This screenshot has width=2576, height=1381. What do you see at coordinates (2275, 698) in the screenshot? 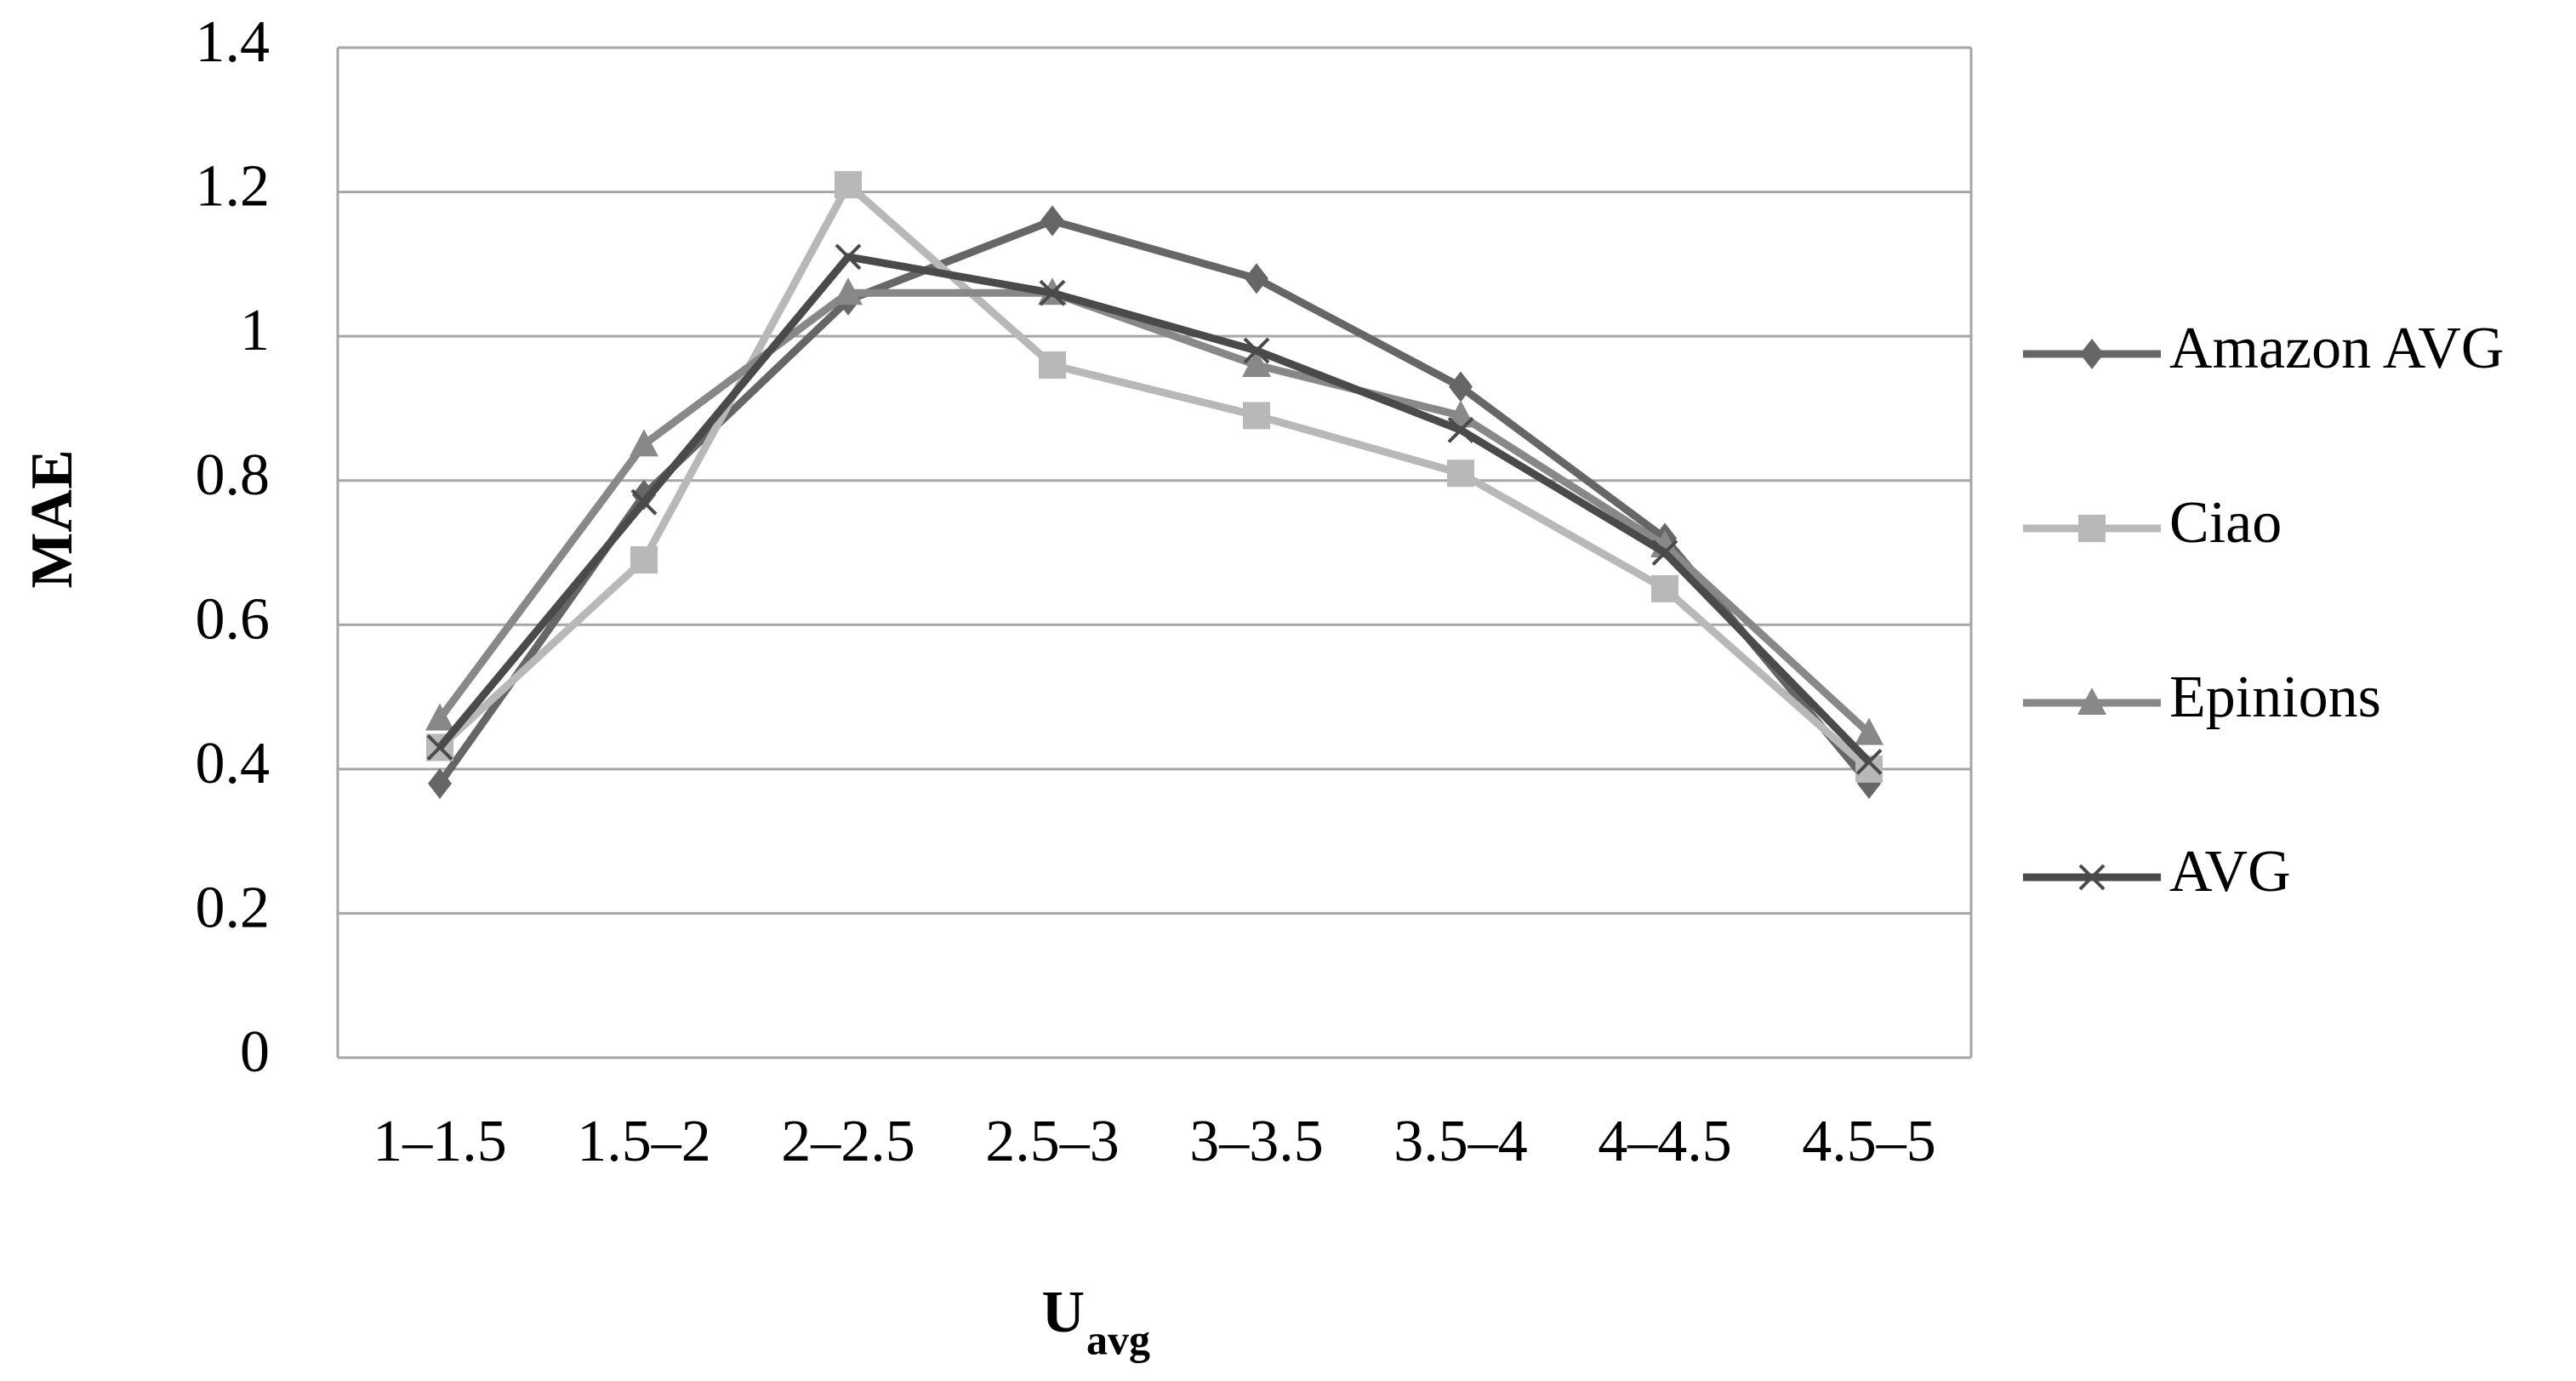
I see `legend-label: Epinions` at bounding box center [2275, 698].